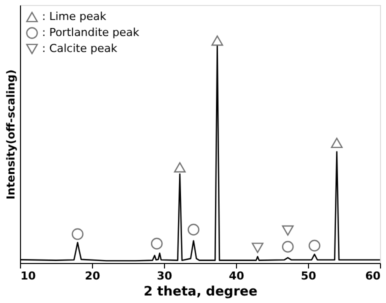 The width and height of the screenshot is (386, 303). Describe the element at coordinates (201, 292) in the screenshot. I see `x-axis-title: 2 theta, degree` at that location.